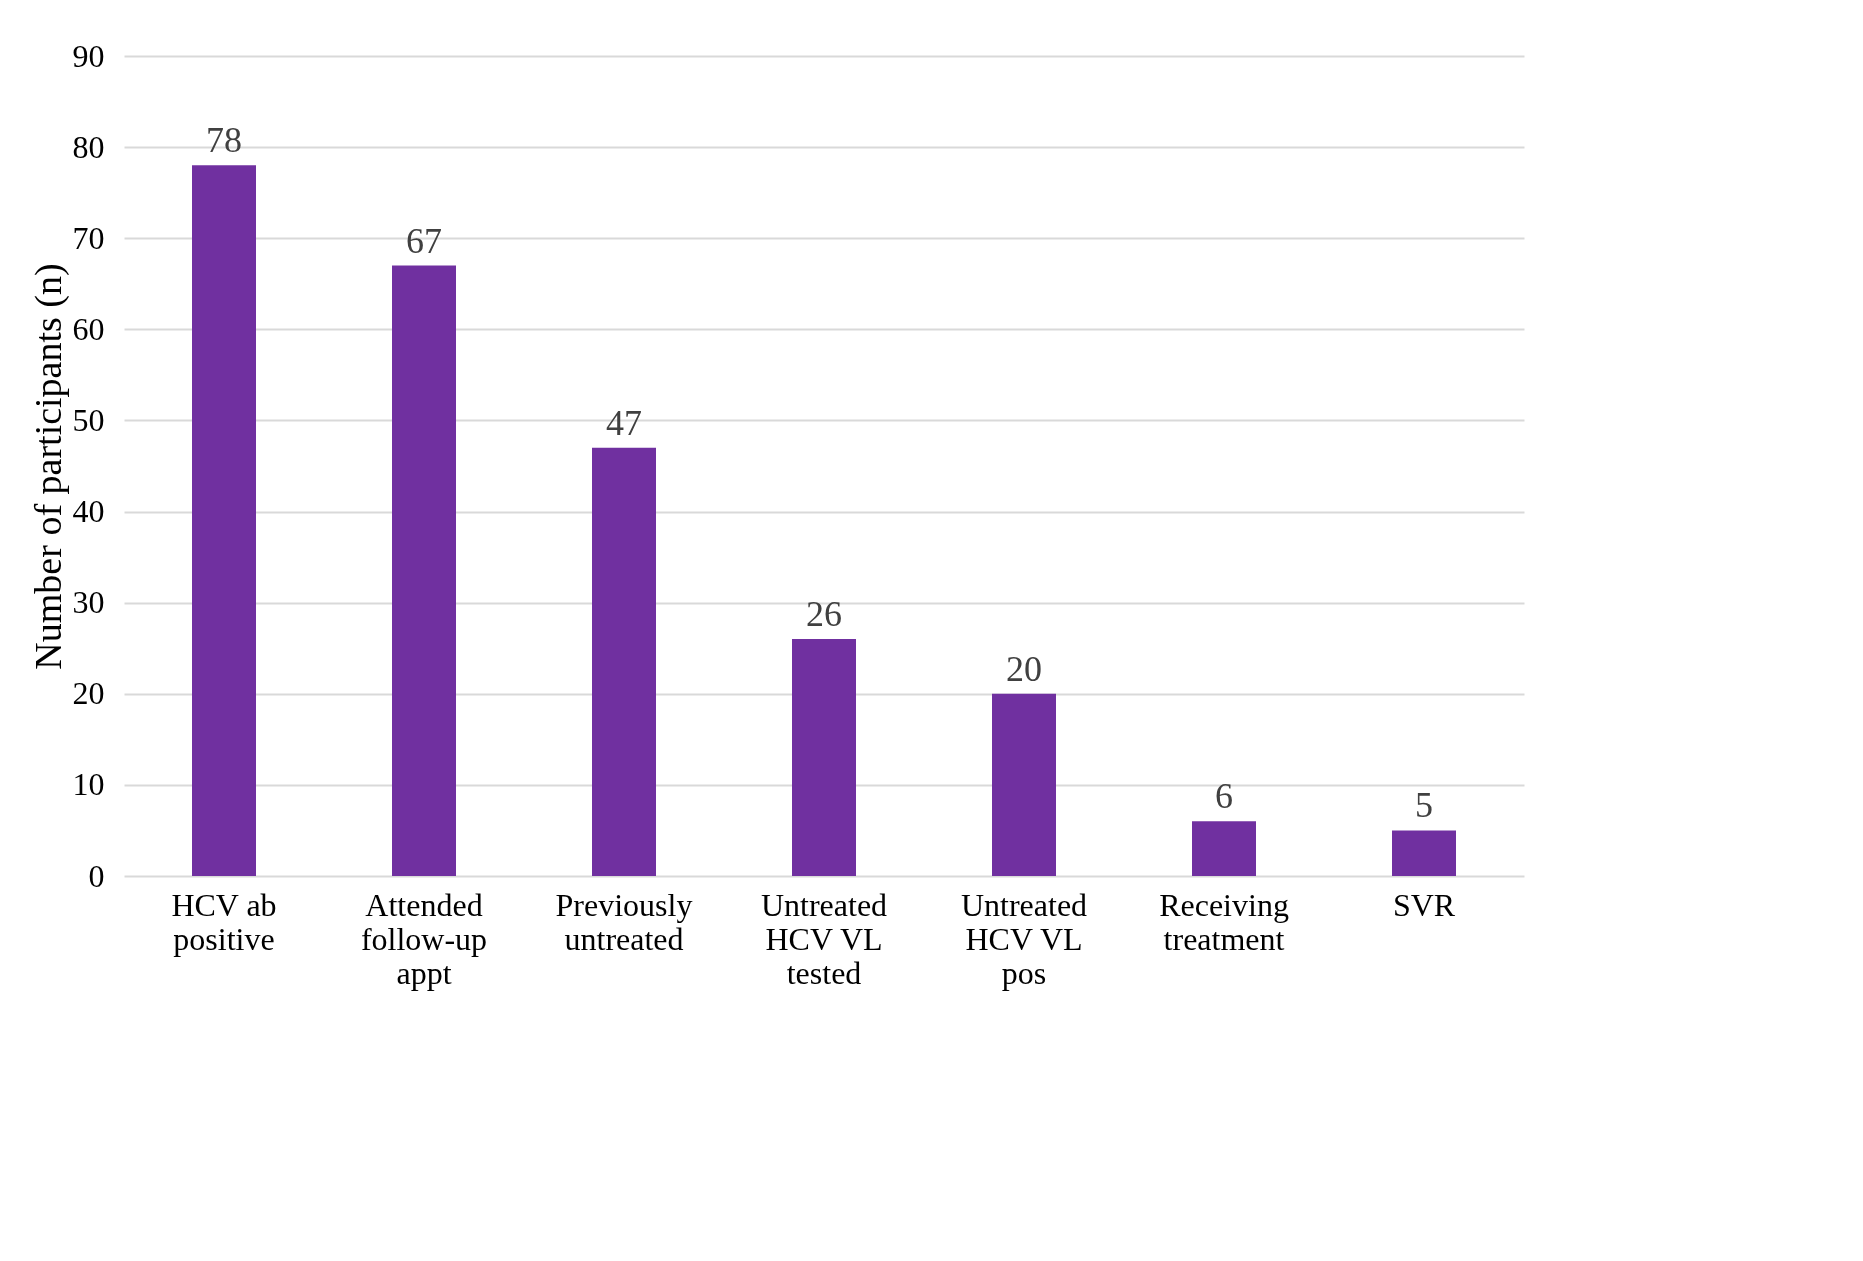  Describe the element at coordinates (96, 875) in the screenshot. I see `y-tick-label: 0` at that location.